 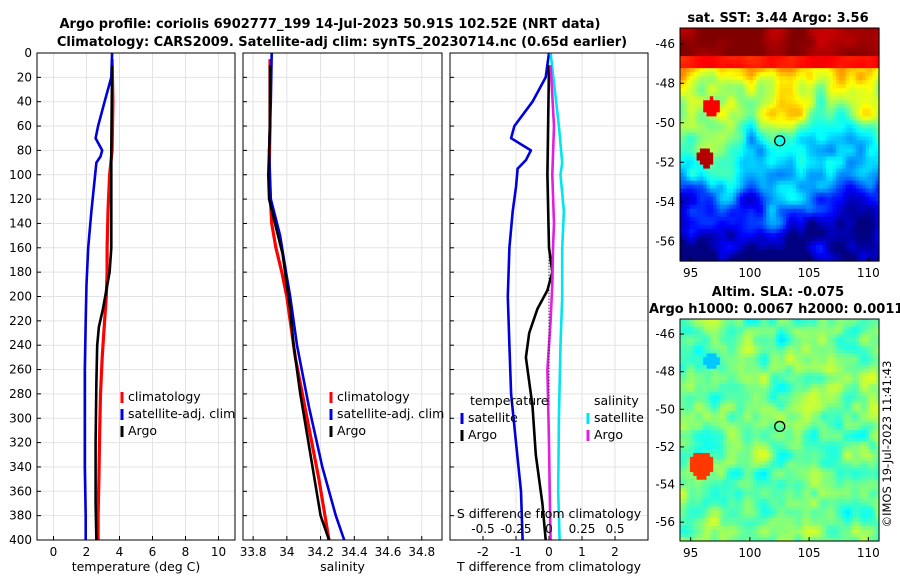 What do you see at coordinates (98, 296) in the screenshot?
I see `series-line` at bounding box center [98, 296].